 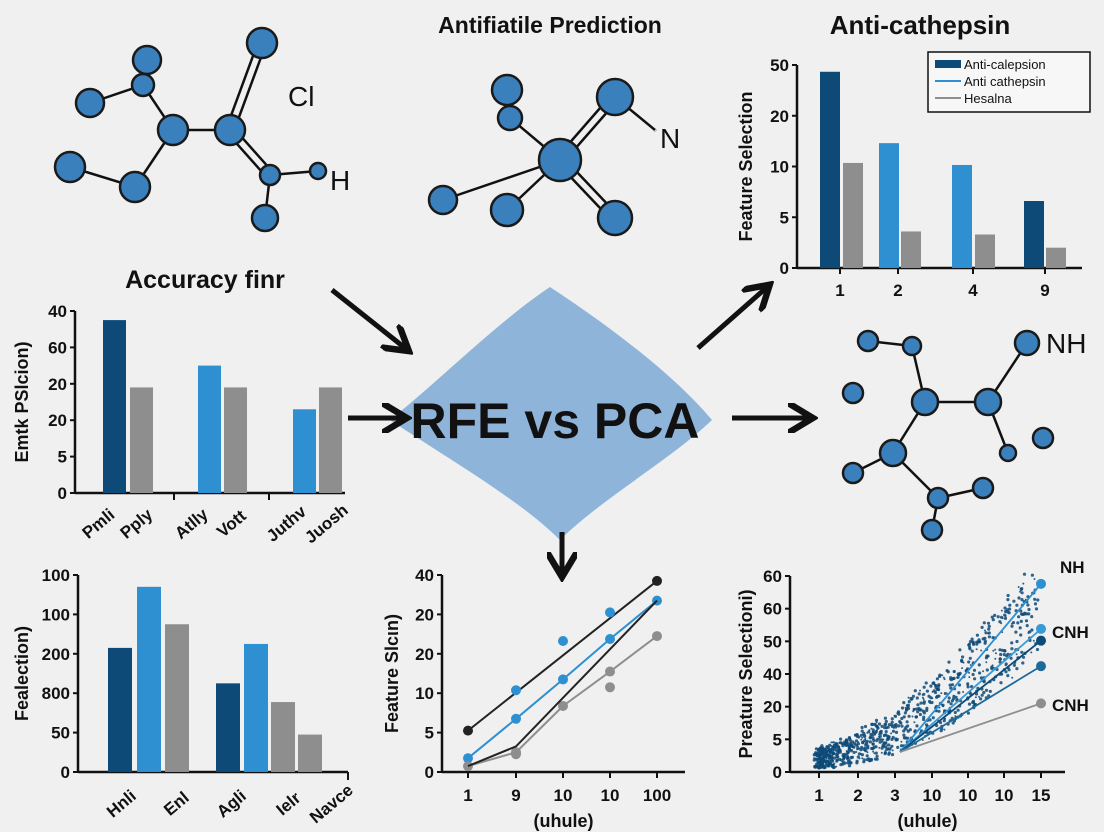 I want to click on molecule-right: NH, so click(x=963, y=435).